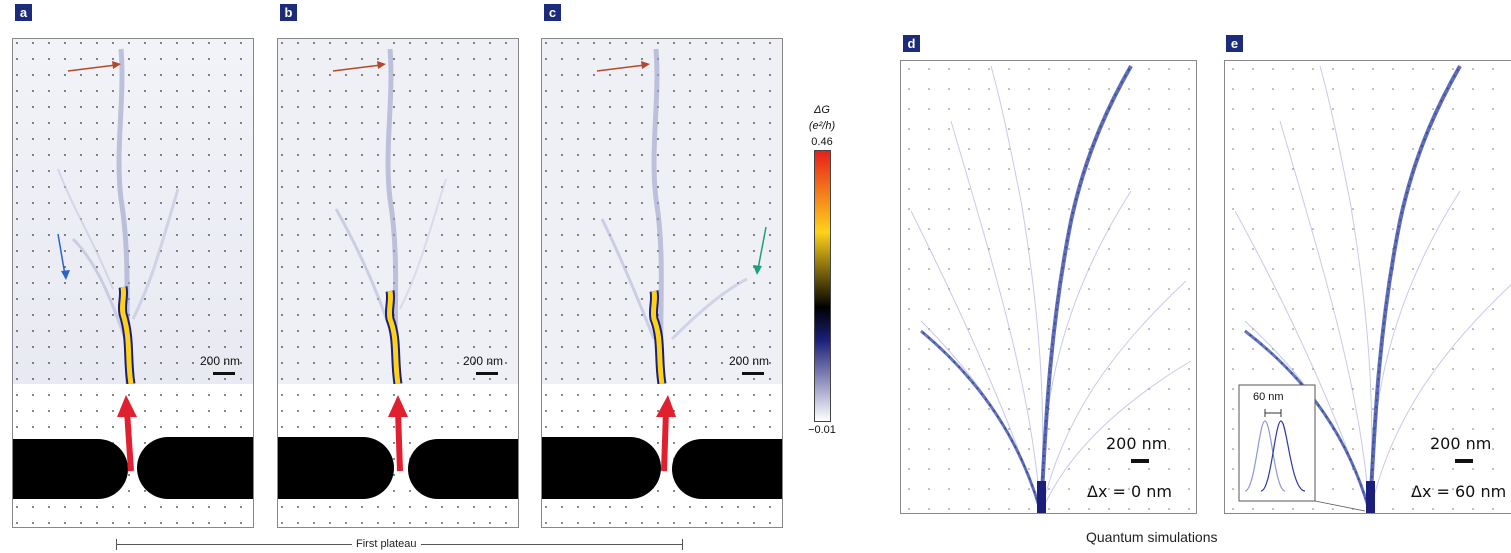 This screenshot has height=553, width=1511. I want to click on plateau-bracket-right-tick, so click(682, 544).